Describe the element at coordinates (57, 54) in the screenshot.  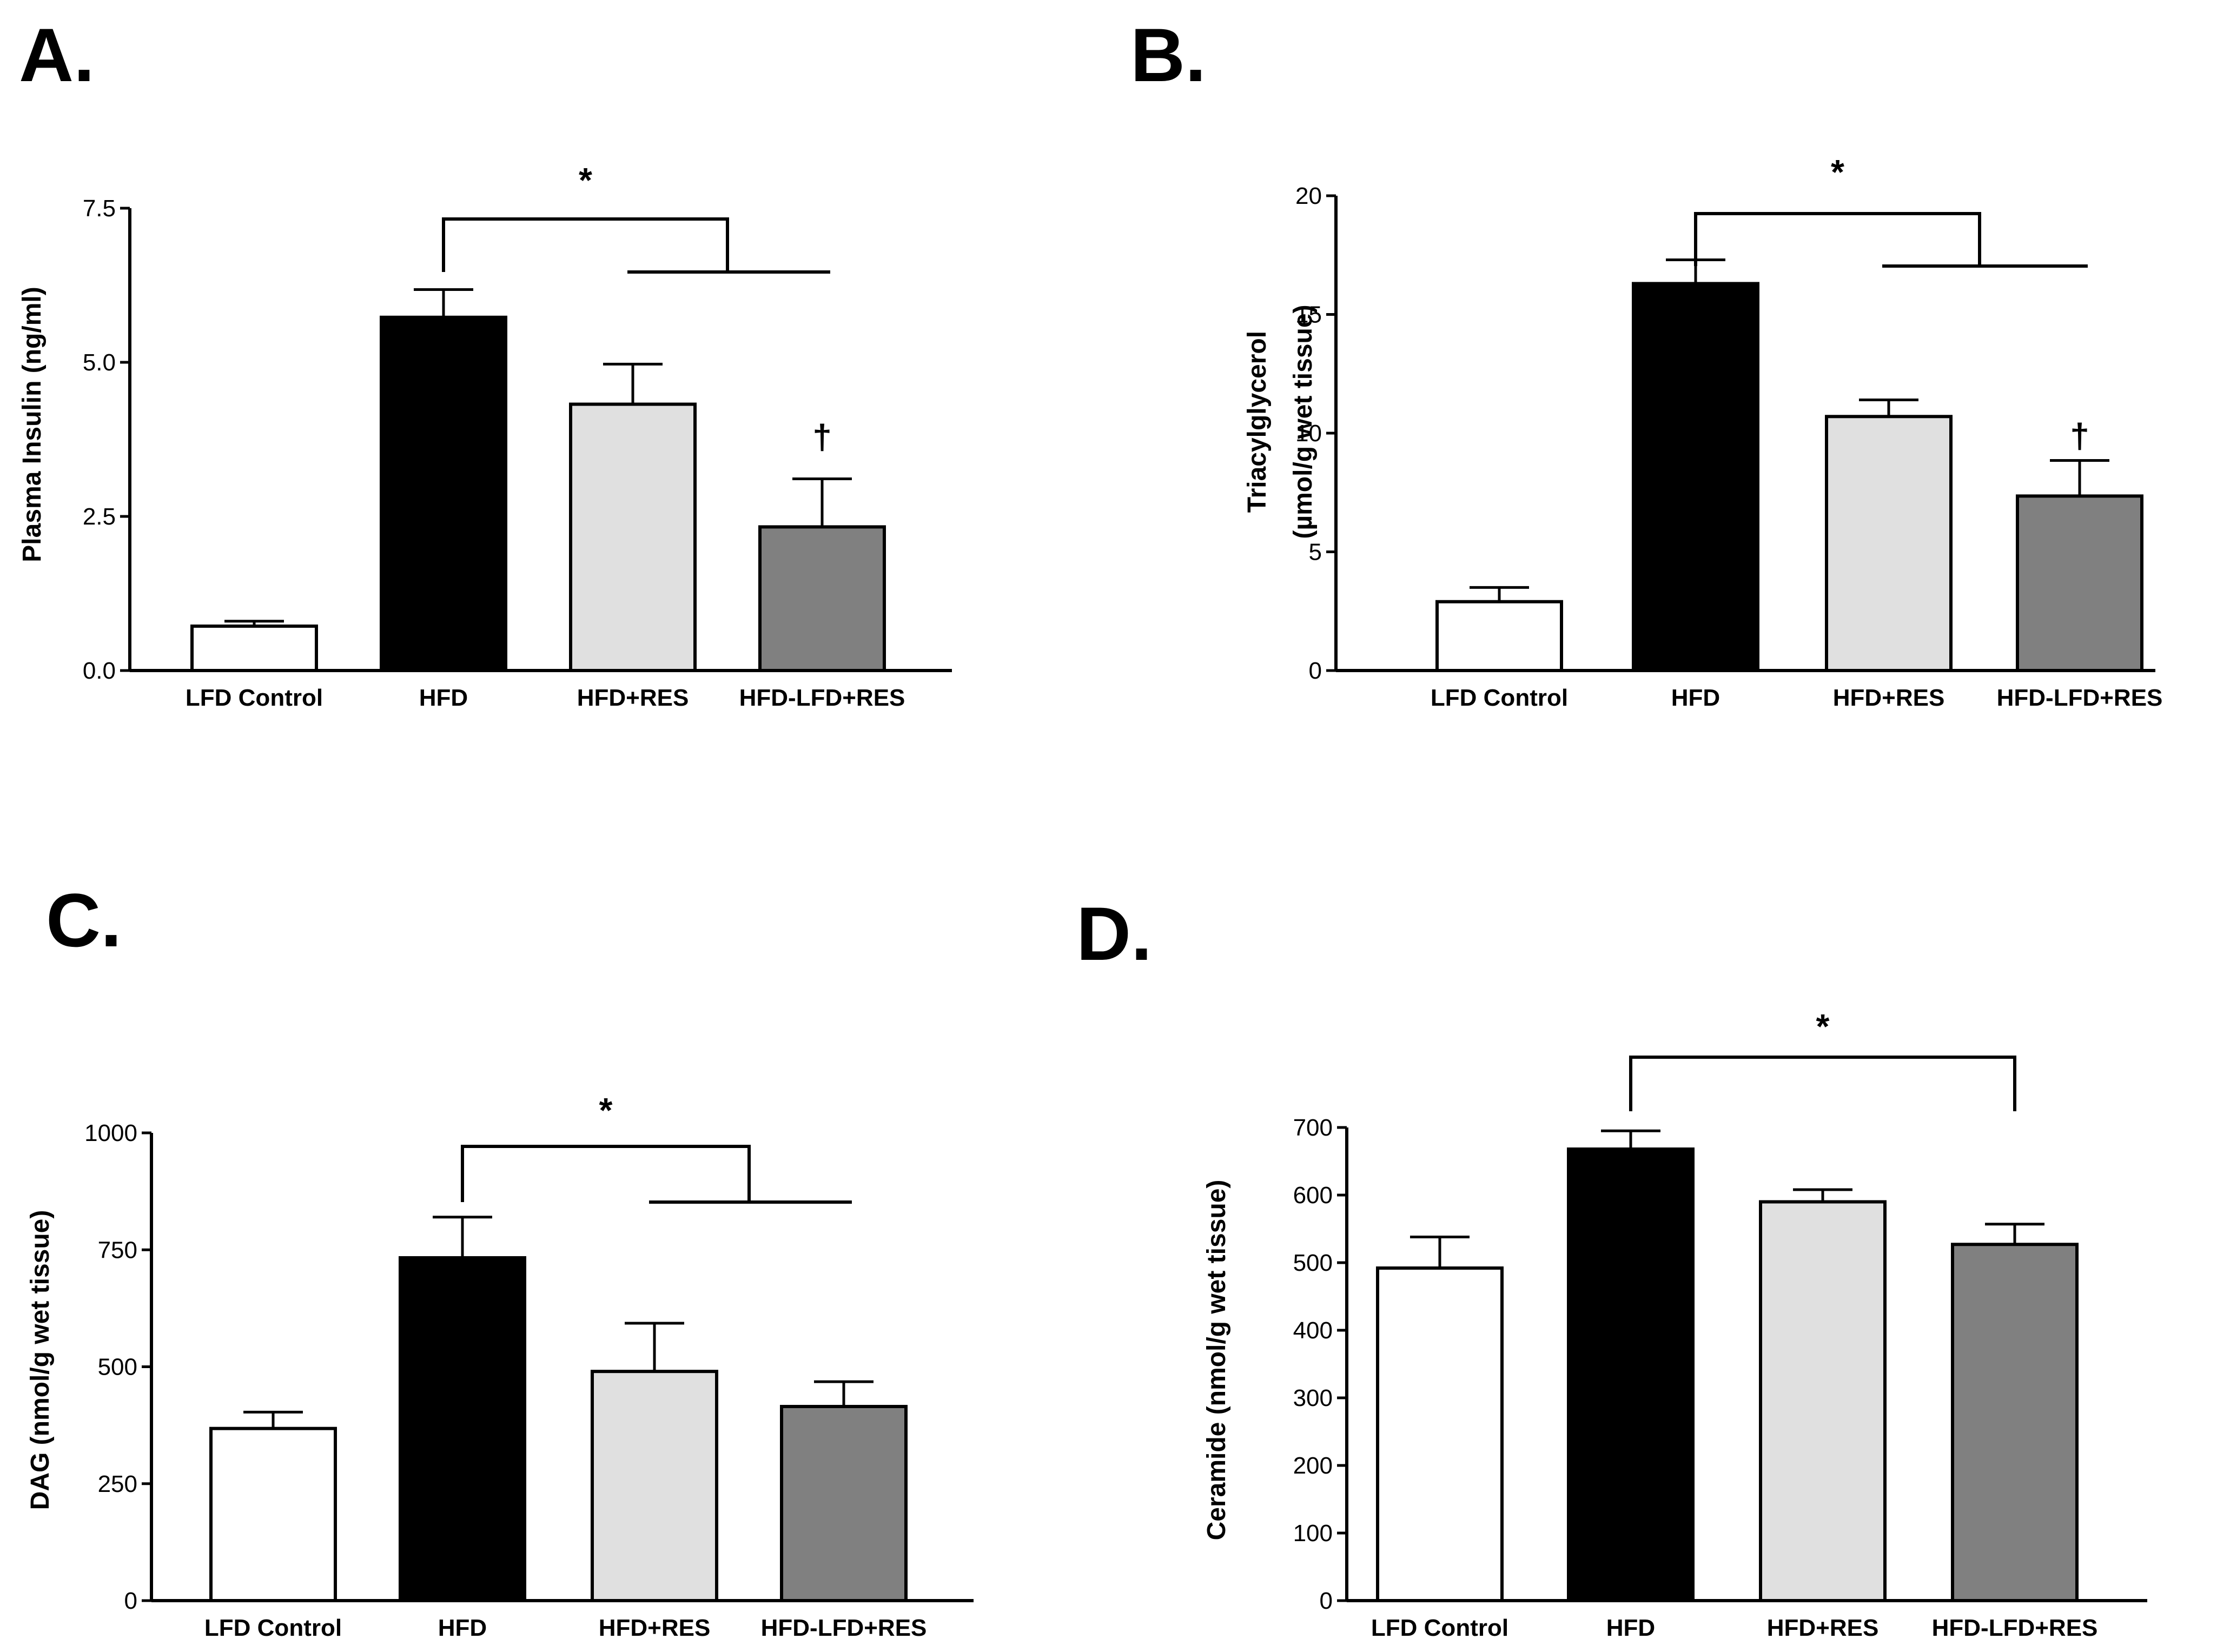
I see `panel-label-a: A.` at that location.